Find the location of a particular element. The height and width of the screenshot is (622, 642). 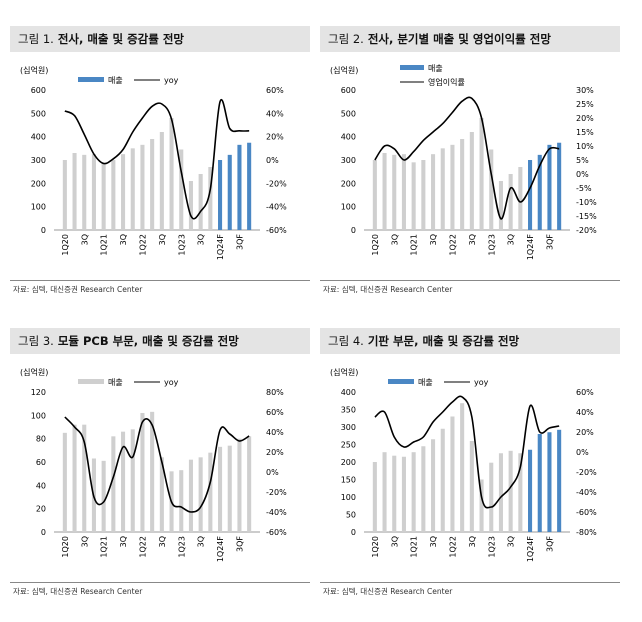

y2-tick-label: 10% is located at coordinates (585, 146).